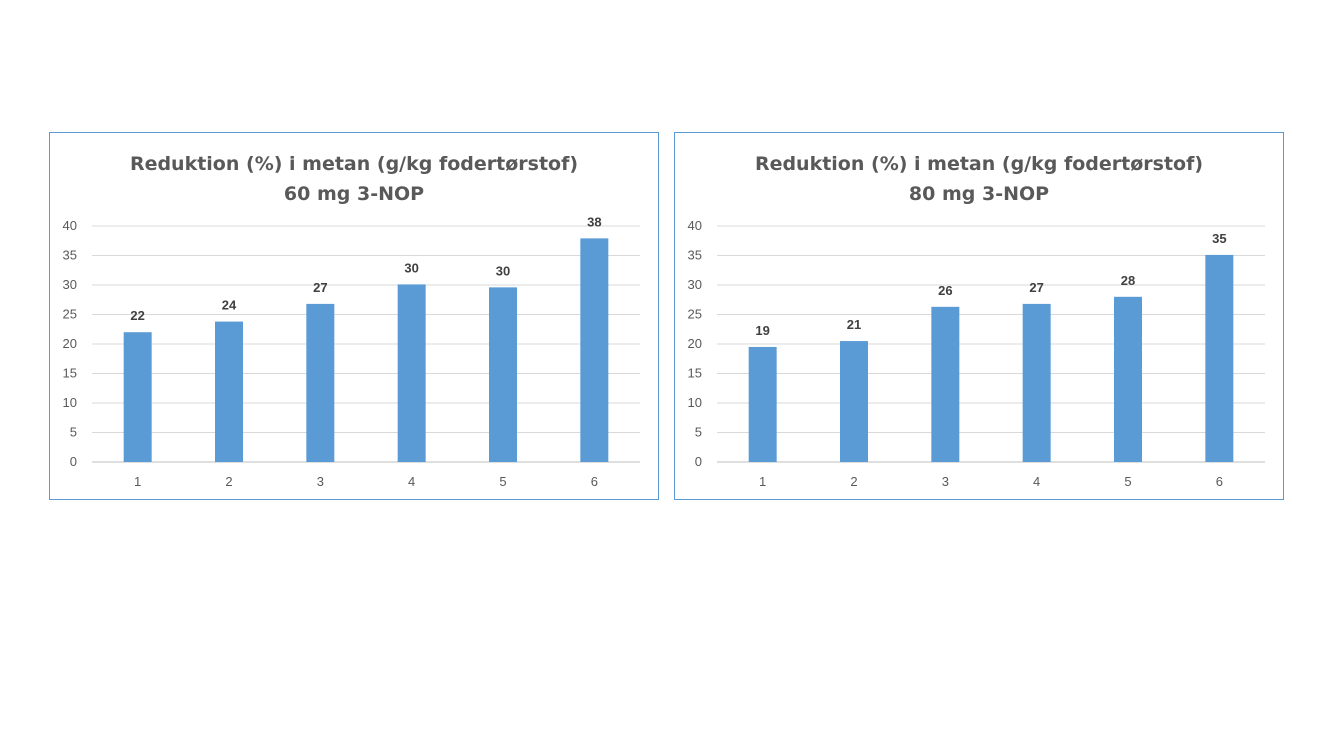 Image resolution: width=1333 pixels, height=750 pixels. Describe the element at coordinates (1219, 238) in the screenshot. I see `data-label: 35` at that location.